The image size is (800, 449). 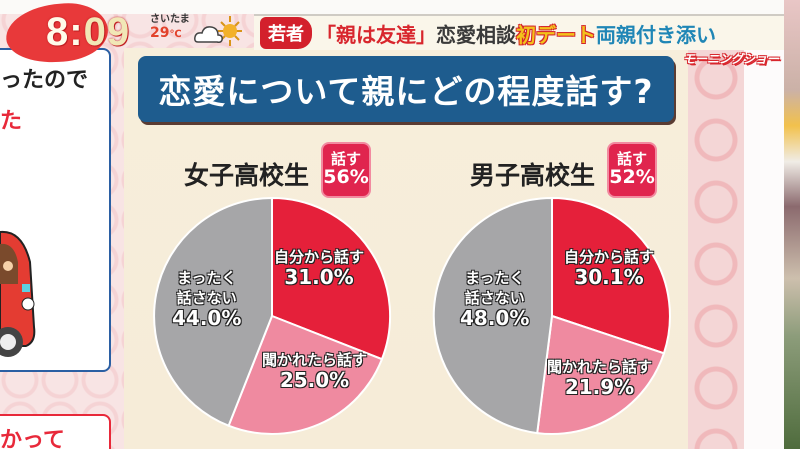 I want to click on left-bottom-card, so click(x=55, y=431).